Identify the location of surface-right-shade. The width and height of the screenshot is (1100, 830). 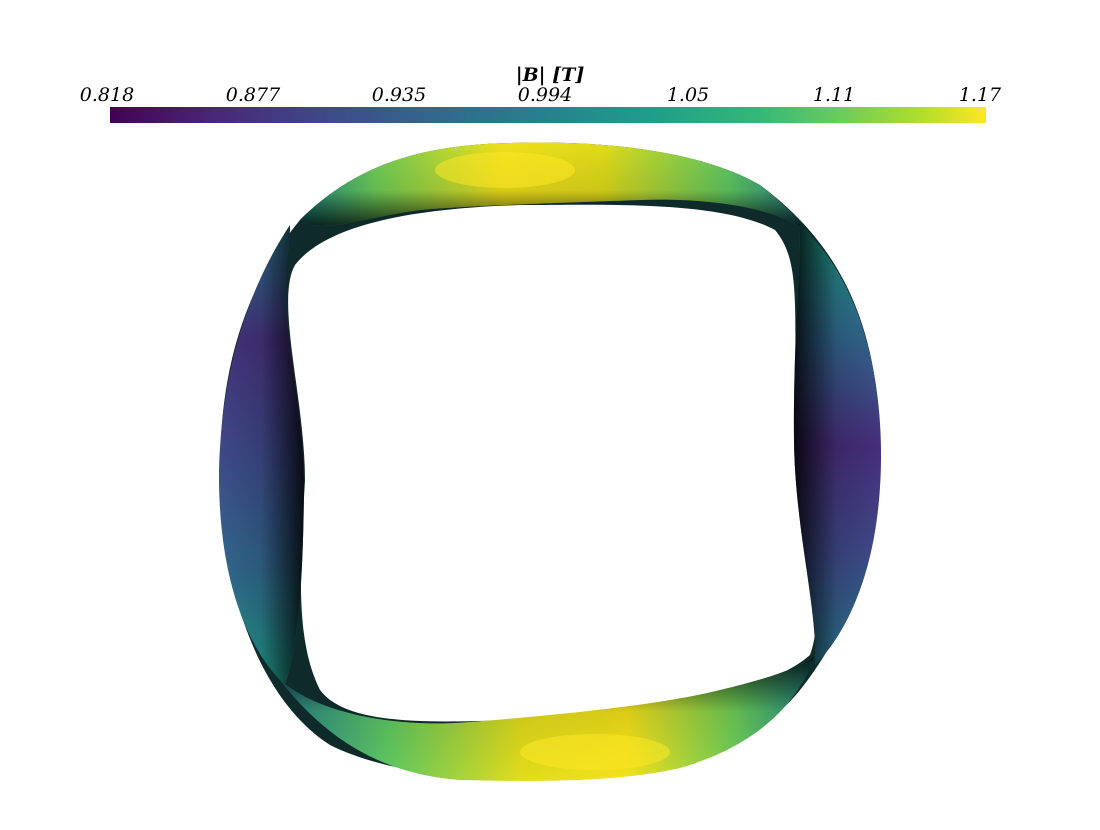
(837, 445).